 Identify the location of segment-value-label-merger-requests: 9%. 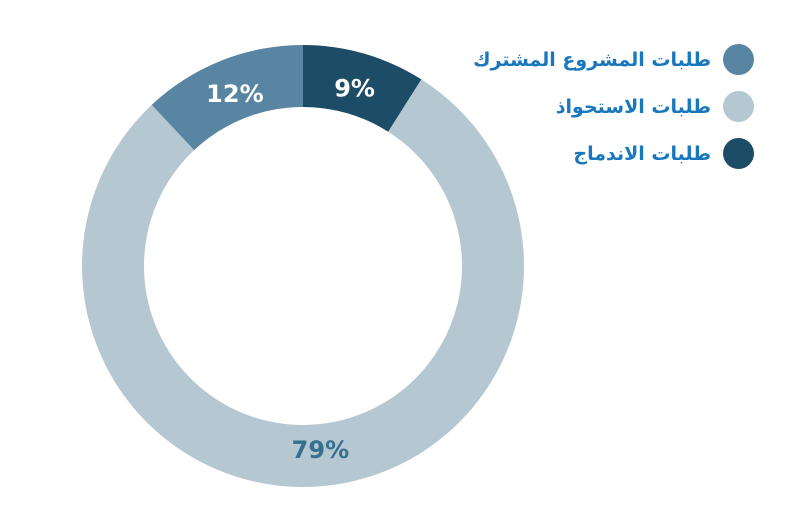
(354, 88).